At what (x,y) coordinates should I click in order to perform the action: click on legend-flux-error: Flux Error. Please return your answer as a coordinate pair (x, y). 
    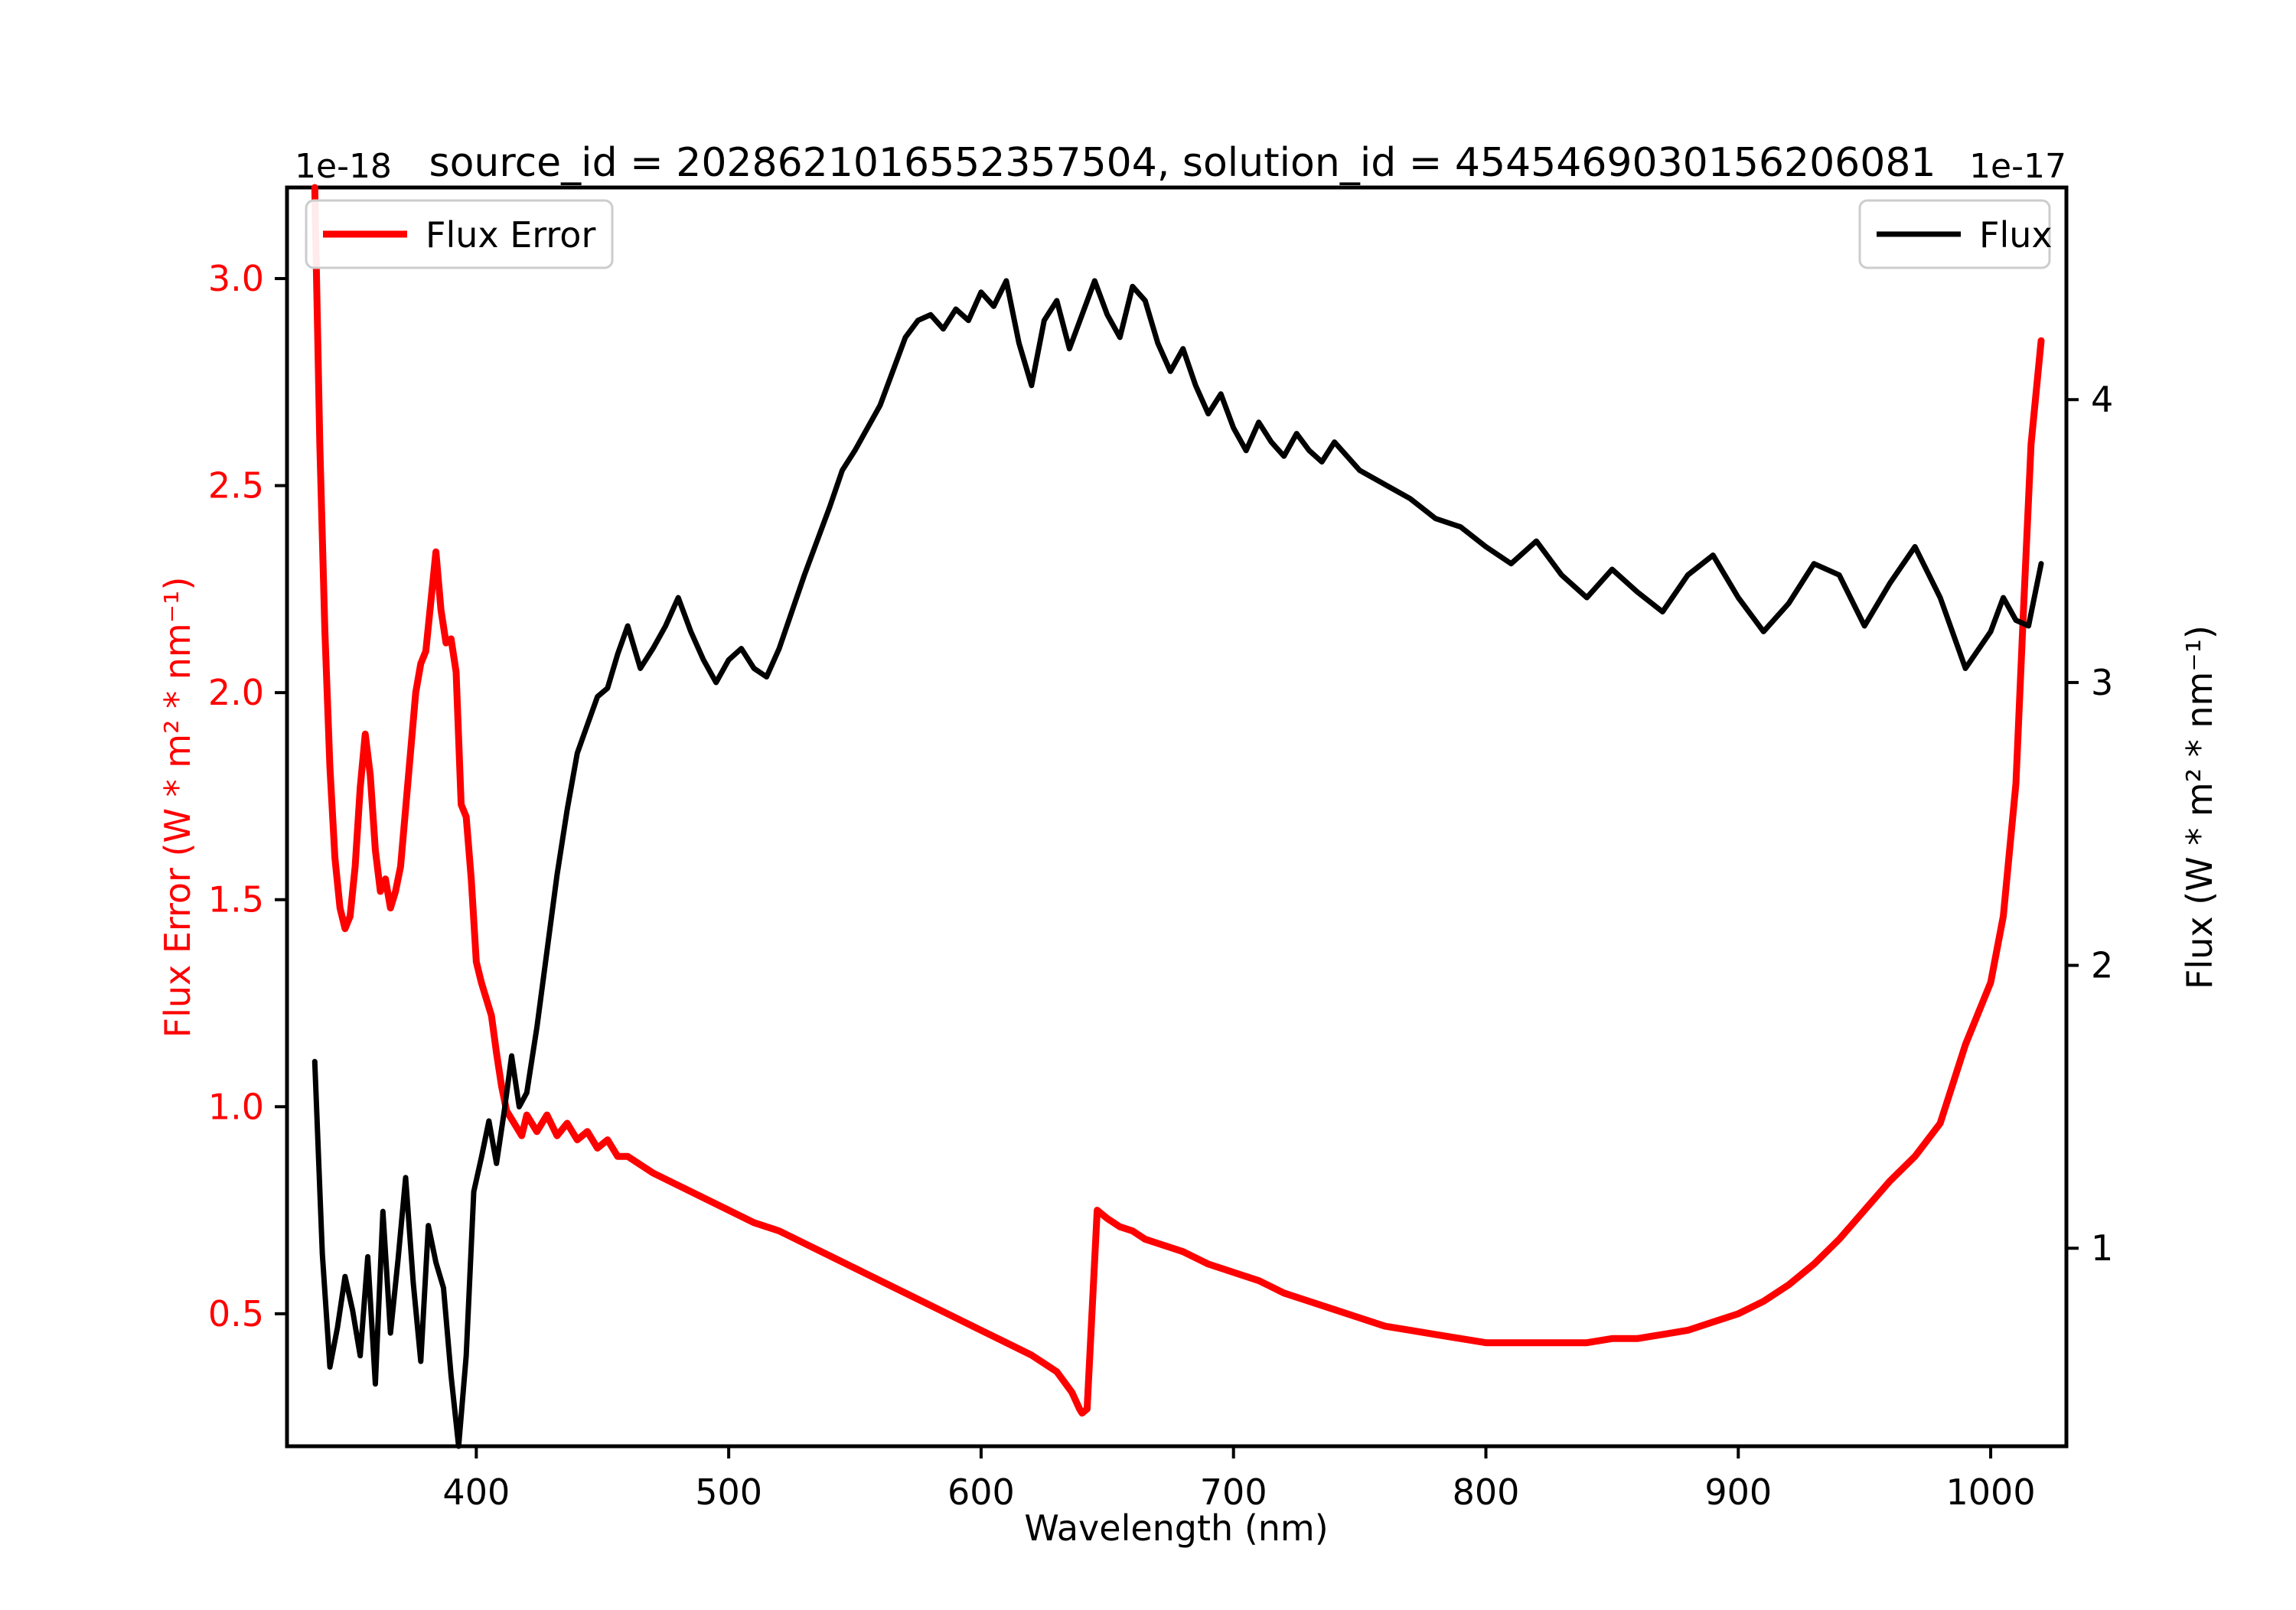
    Looking at the image, I should click on (459, 234).